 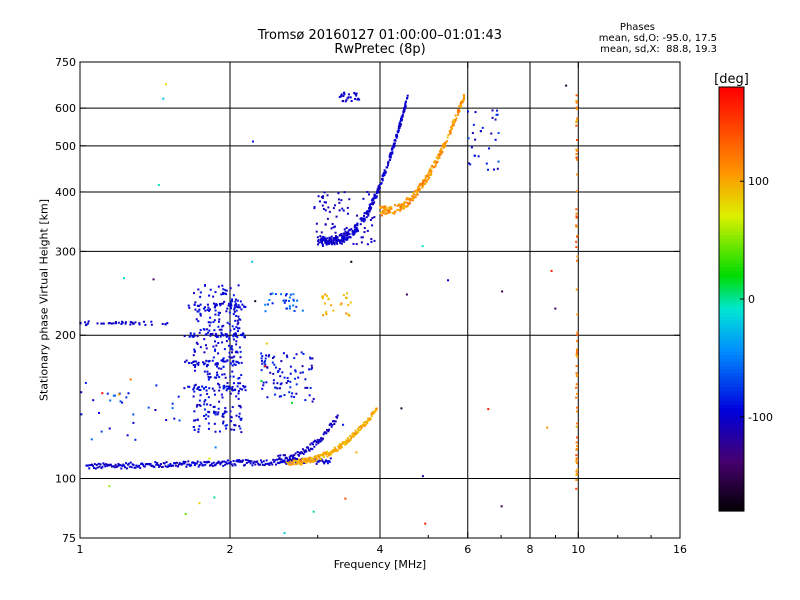 What do you see at coordinates (65, 108) in the screenshot?
I see `y-tick-label: 600` at bounding box center [65, 108].